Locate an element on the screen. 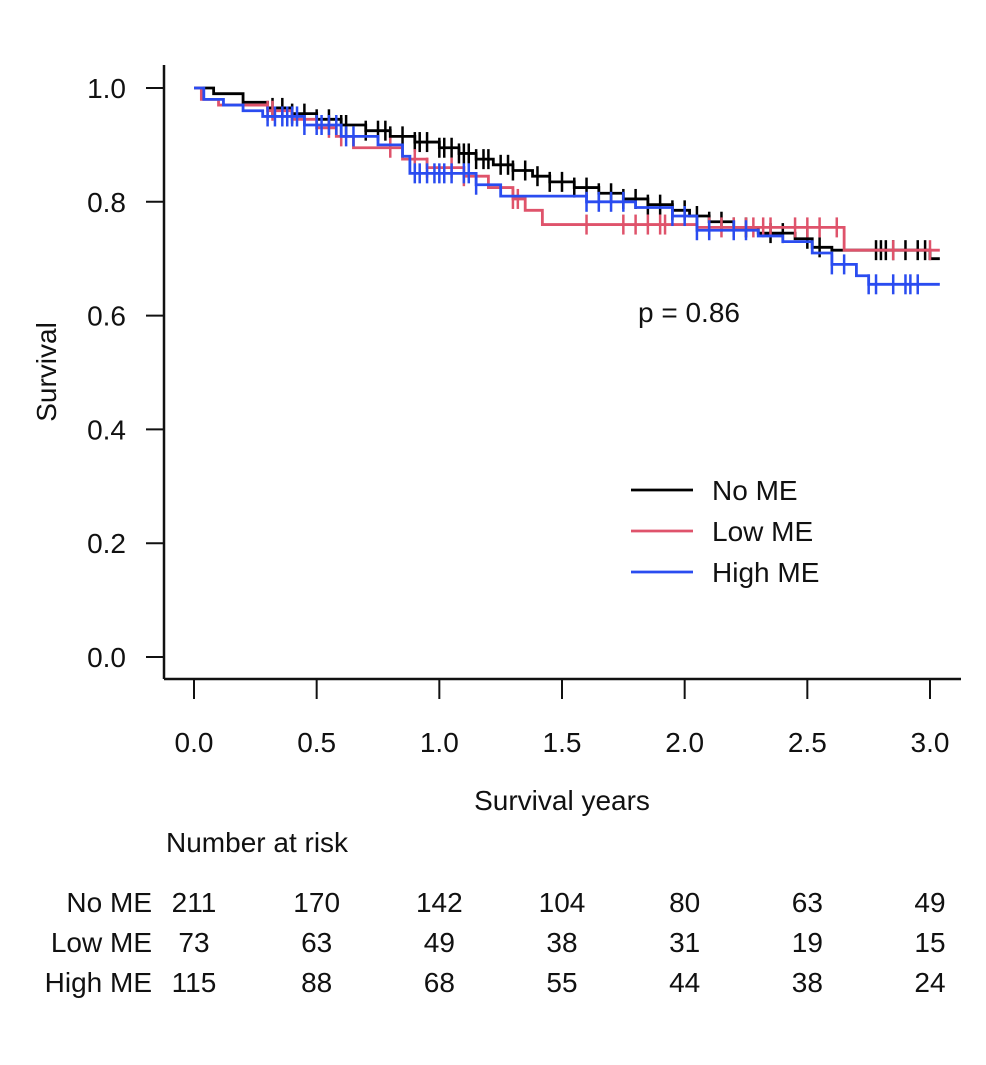 The width and height of the screenshot is (986, 1065). legend-label: No ME is located at coordinates (755, 490).